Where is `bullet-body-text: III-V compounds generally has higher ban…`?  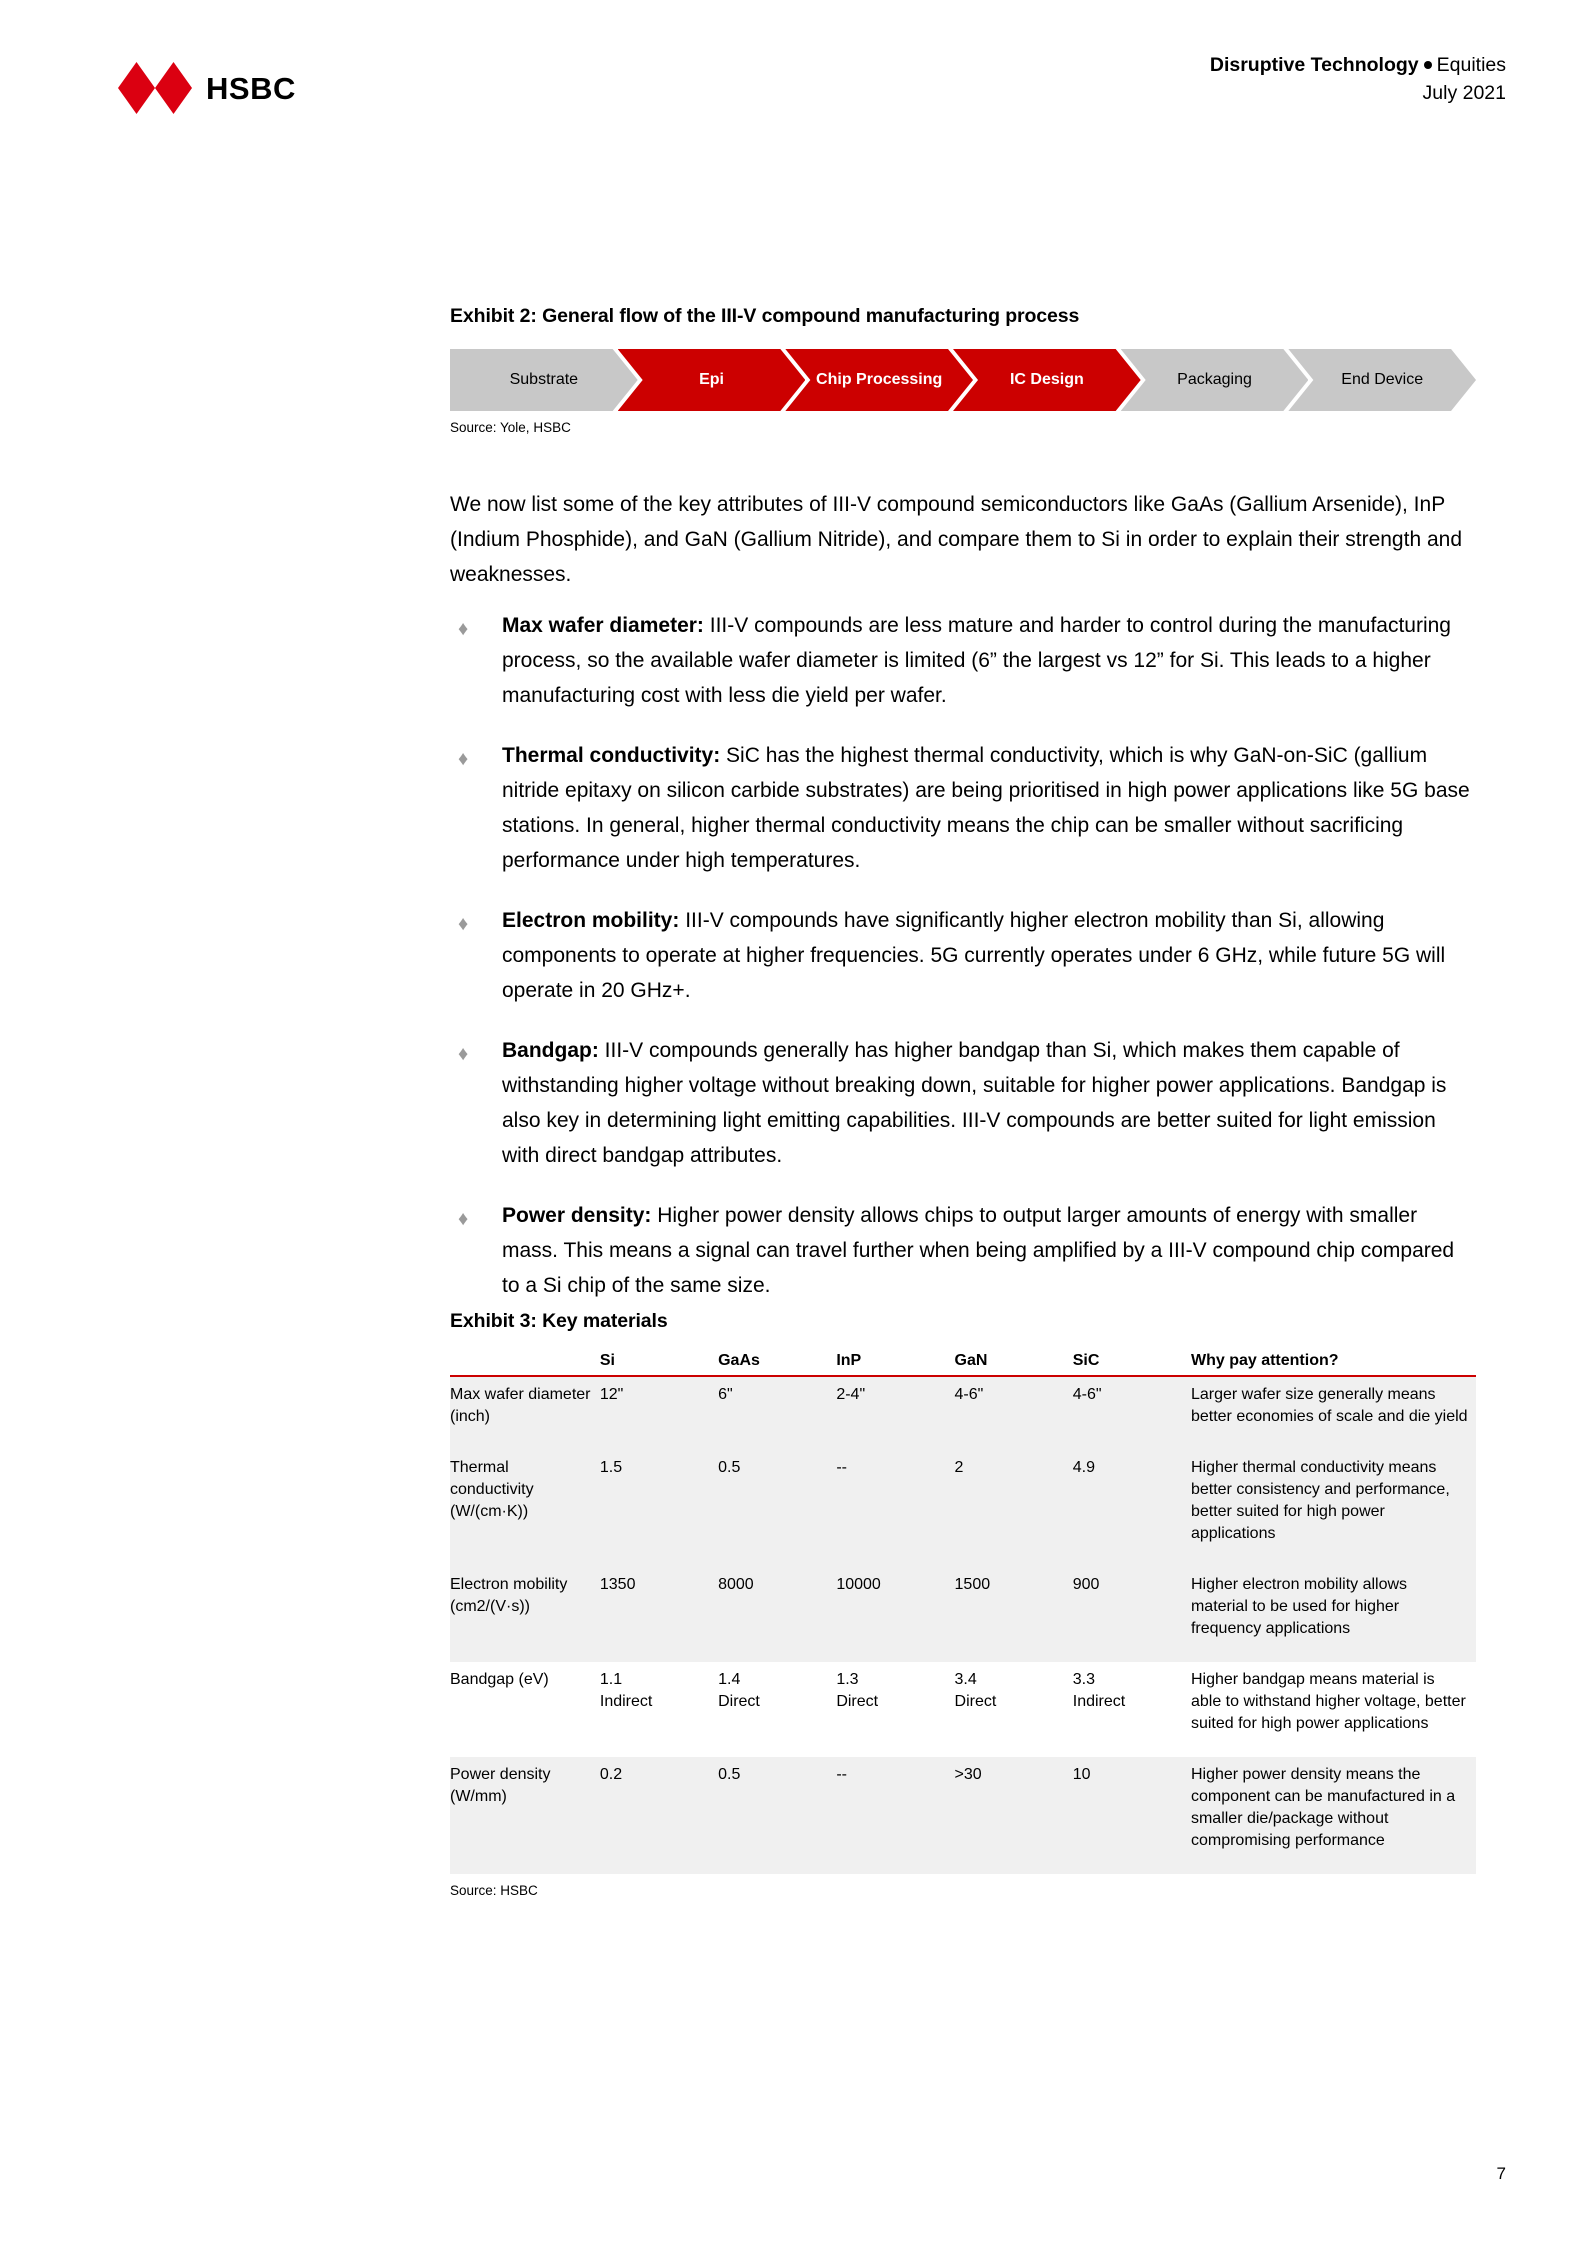
bullet-body-text: III-V compounds generally has higher ban… is located at coordinates (974, 1103).